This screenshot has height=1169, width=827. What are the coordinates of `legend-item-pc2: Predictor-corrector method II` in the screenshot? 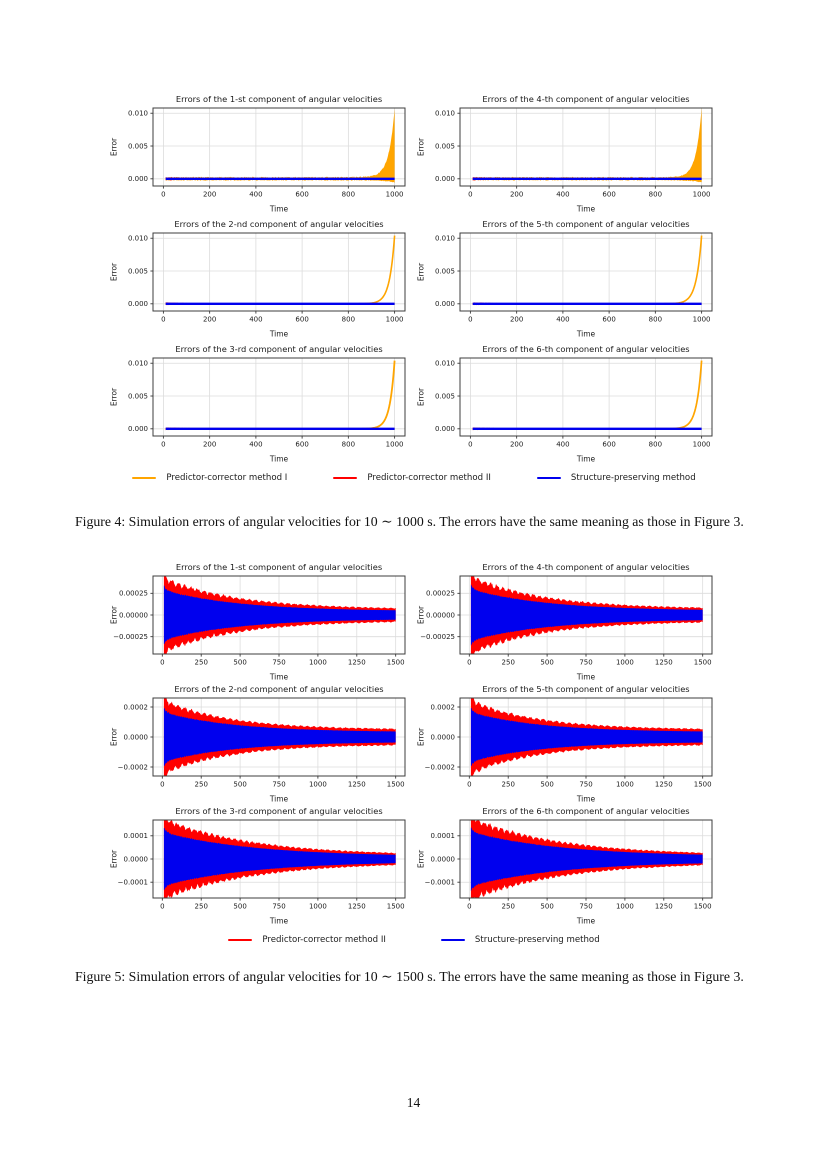 It's located at (412, 478).